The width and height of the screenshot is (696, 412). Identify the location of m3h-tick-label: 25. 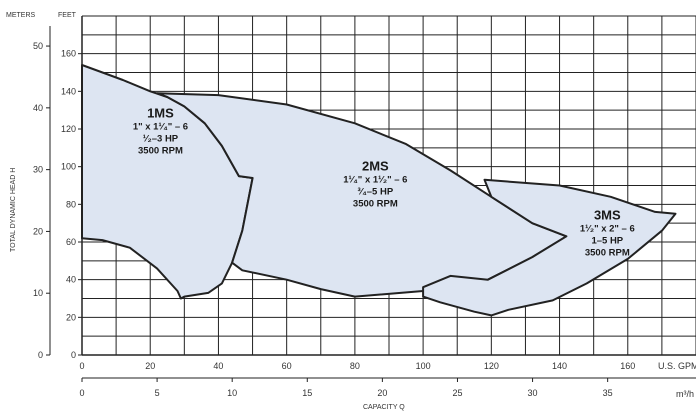
(457, 393).